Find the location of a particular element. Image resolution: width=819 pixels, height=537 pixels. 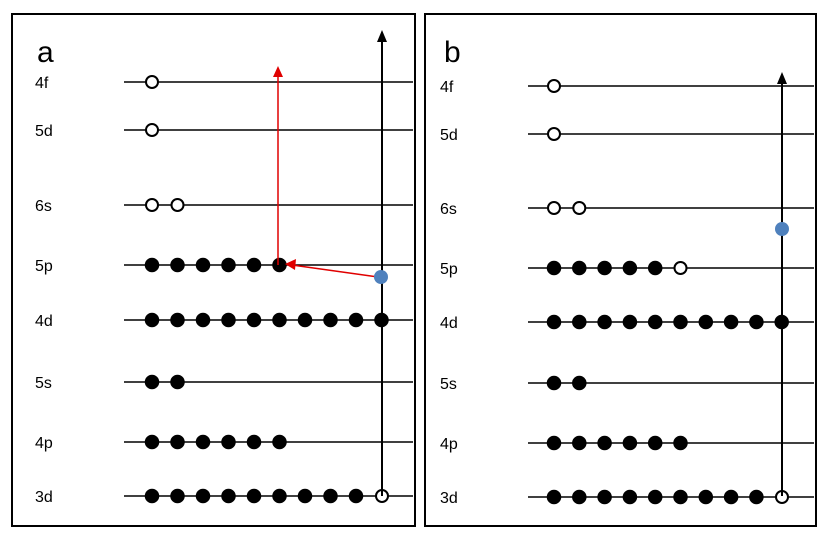

panel-b-level-4f: 4f is located at coordinates (627, 87).